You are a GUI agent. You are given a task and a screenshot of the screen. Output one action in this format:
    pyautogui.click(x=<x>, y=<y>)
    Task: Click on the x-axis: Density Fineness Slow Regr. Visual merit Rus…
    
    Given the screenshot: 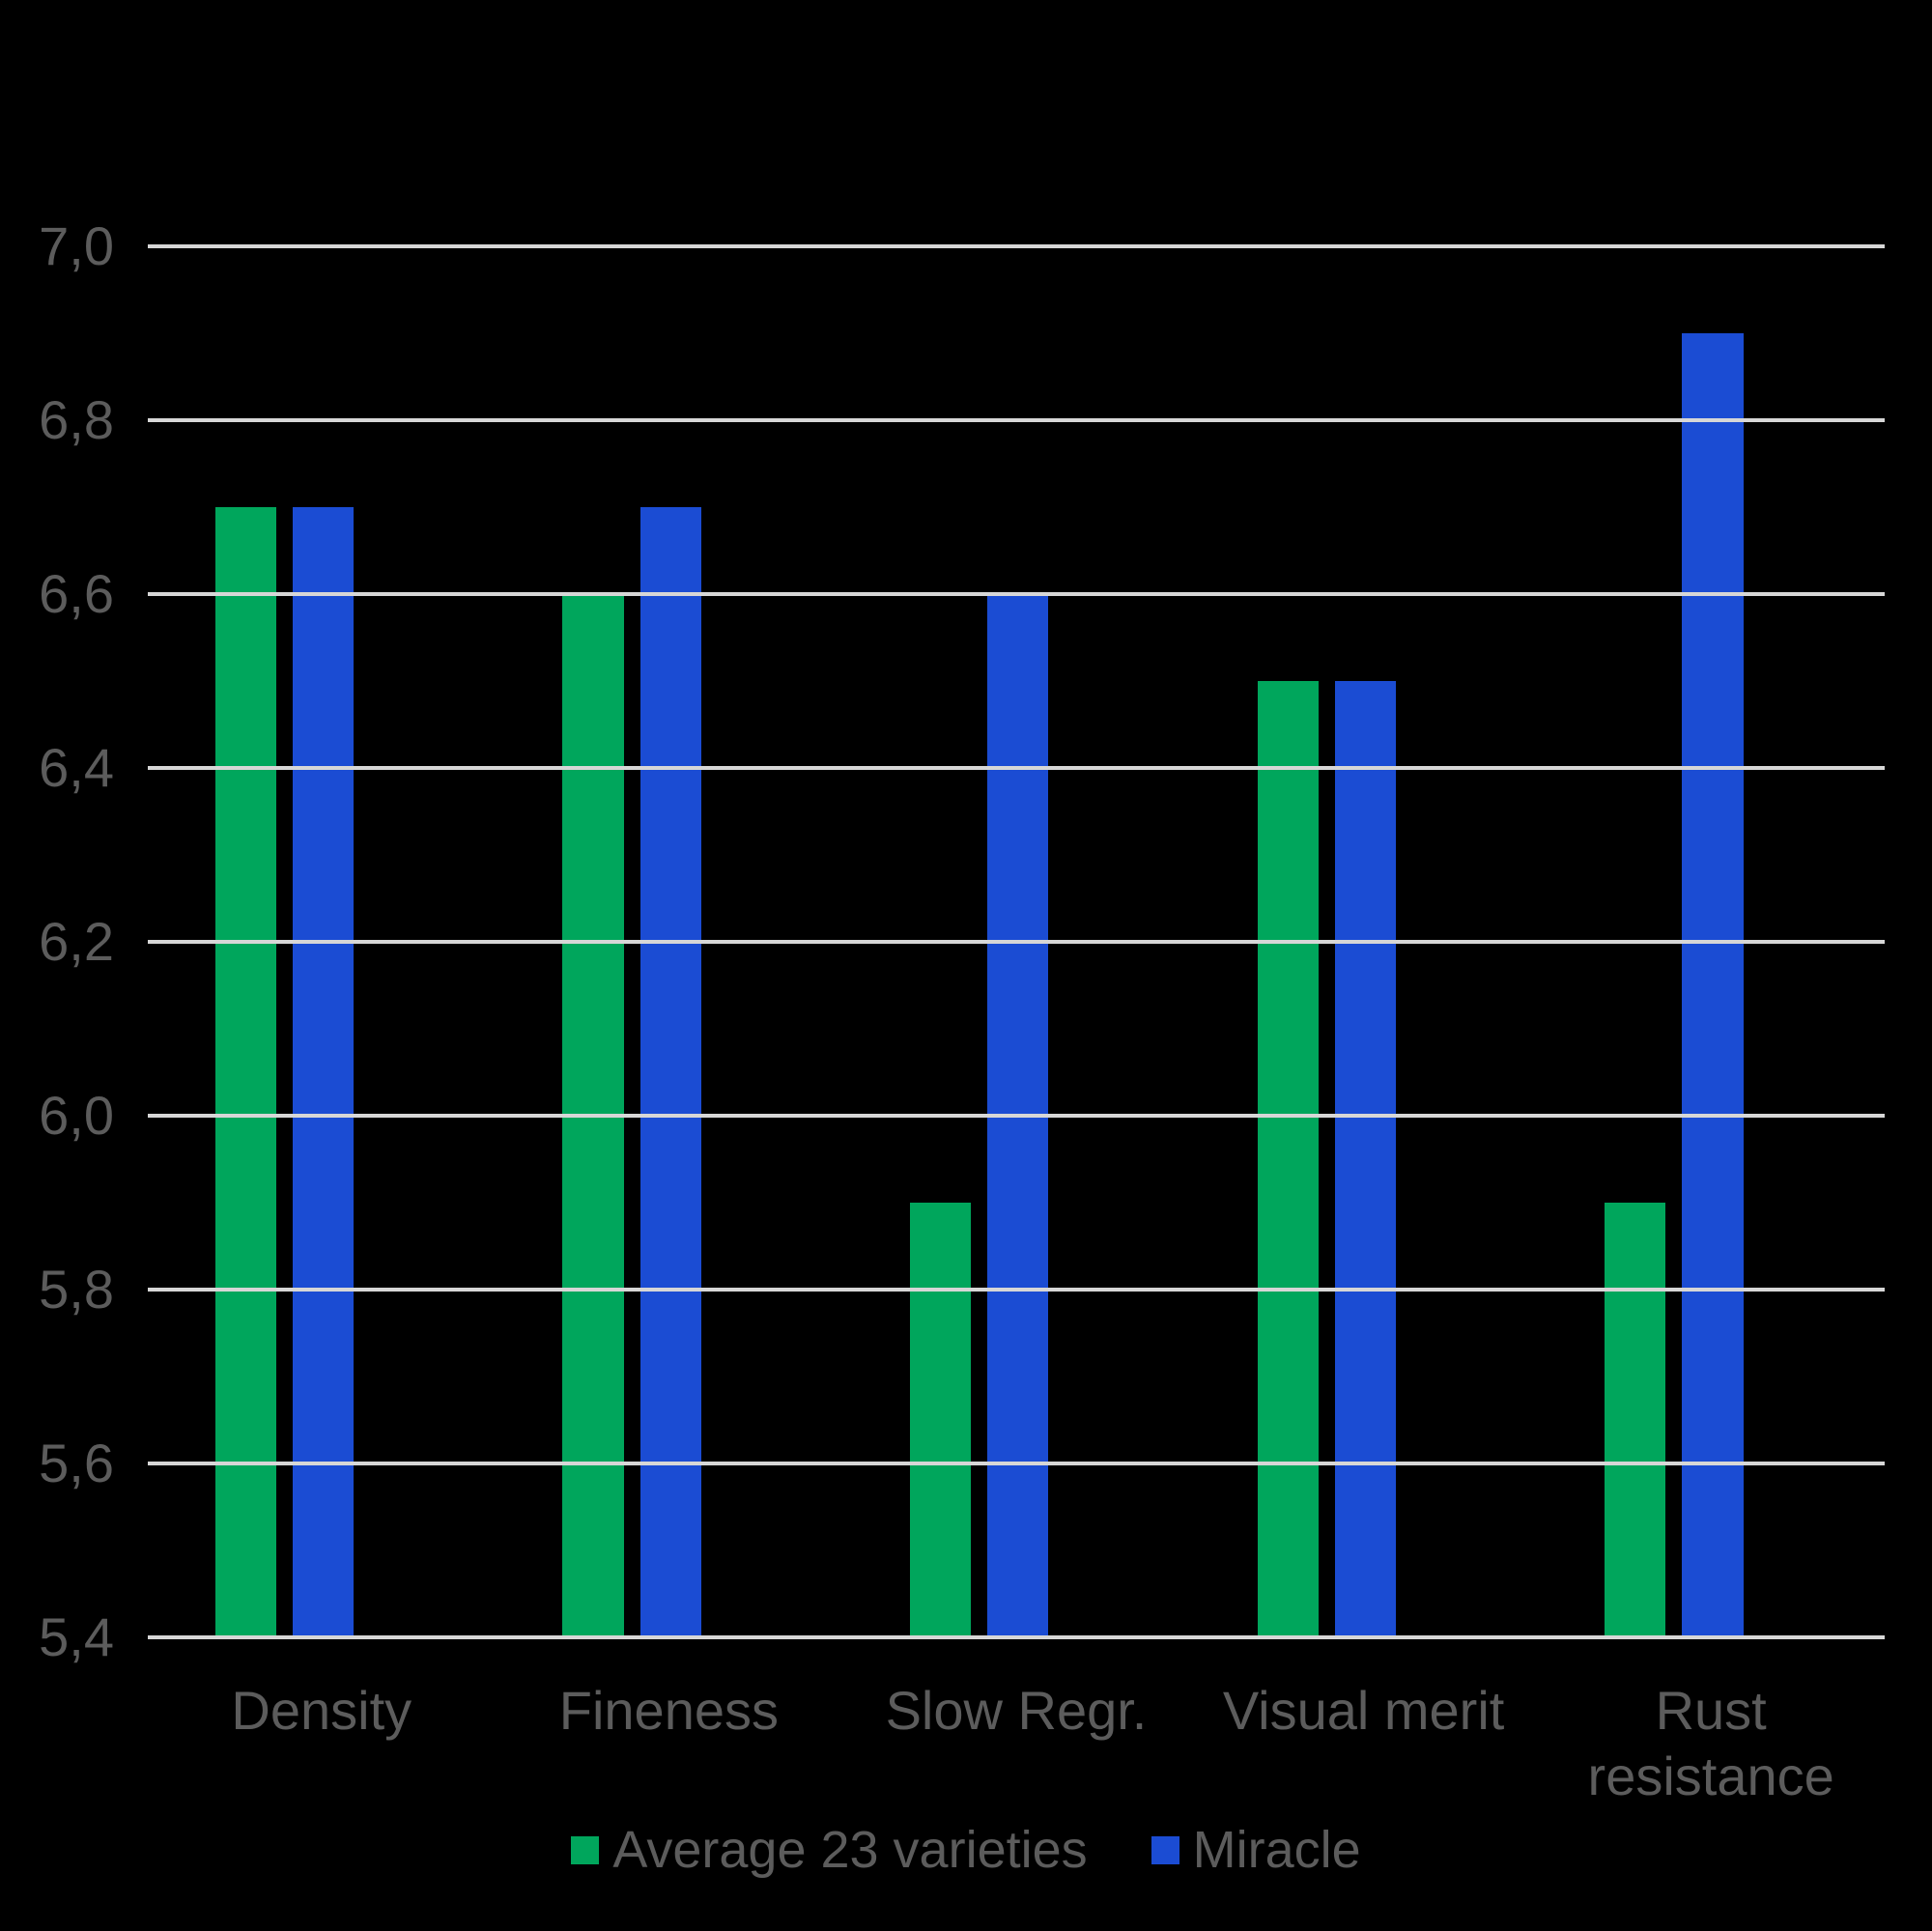 What is the action you would take?
    pyautogui.click(x=1016, y=1744)
    